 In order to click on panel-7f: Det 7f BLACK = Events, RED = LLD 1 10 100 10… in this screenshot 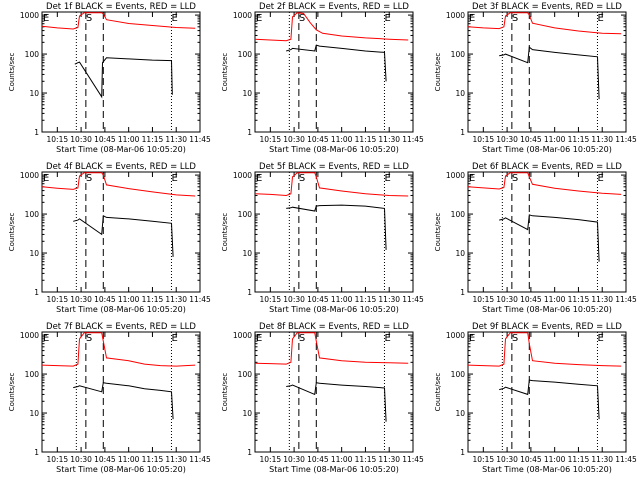, I will do `click(109, 398)`.